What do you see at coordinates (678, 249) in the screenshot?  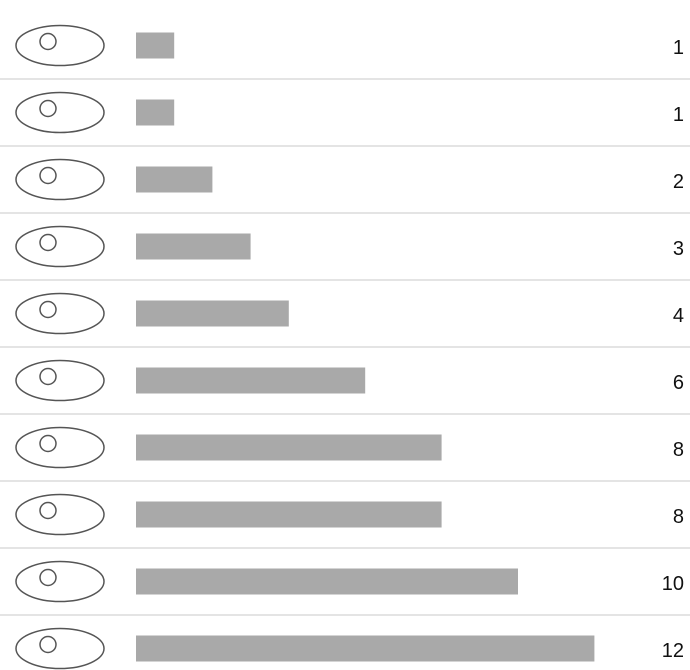 I see `value-label: 3` at bounding box center [678, 249].